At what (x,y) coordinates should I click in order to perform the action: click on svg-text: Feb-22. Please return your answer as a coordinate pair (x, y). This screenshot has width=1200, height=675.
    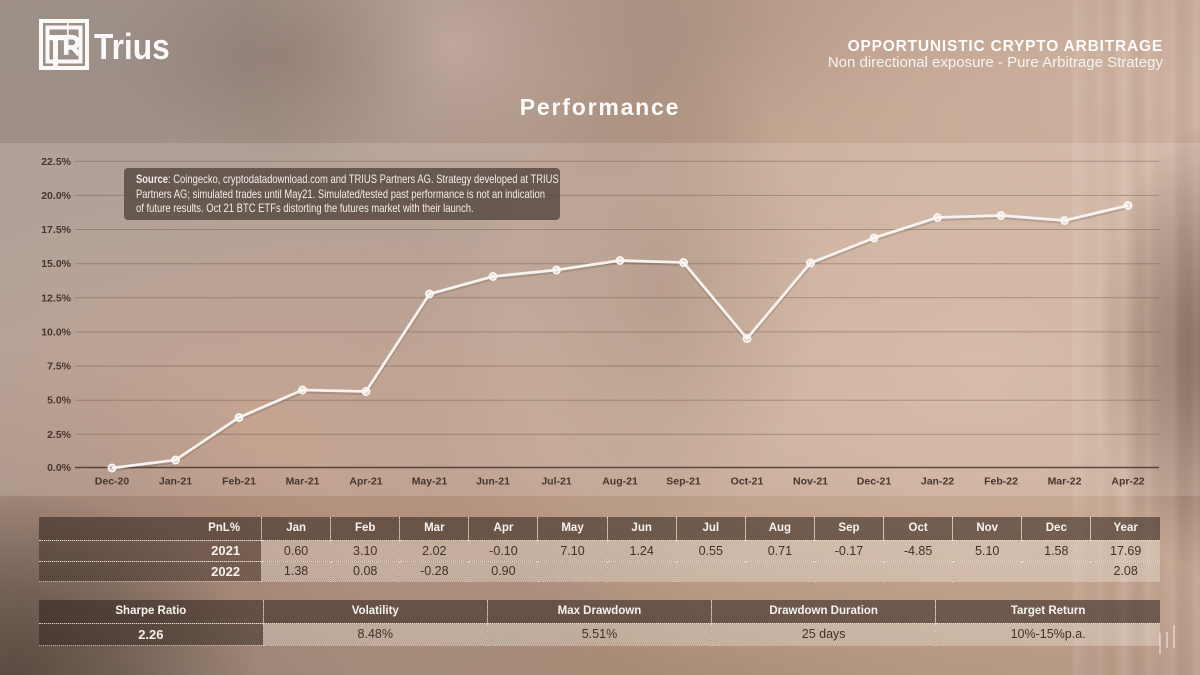
    Looking at the image, I should click on (1001, 482).